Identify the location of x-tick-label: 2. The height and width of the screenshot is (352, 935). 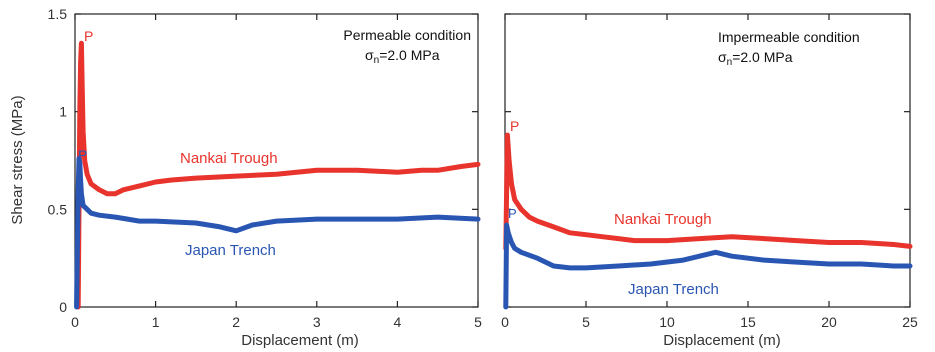
(236, 322).